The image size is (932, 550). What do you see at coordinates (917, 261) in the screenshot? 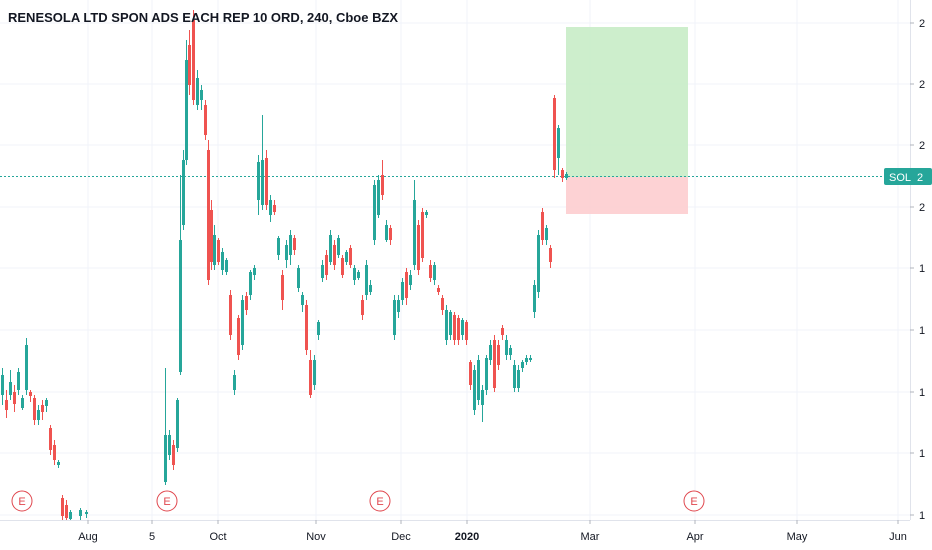
I see `price-axis: 2 2 2 2 1 1 1 1 1` at bounding box center [917, 261].